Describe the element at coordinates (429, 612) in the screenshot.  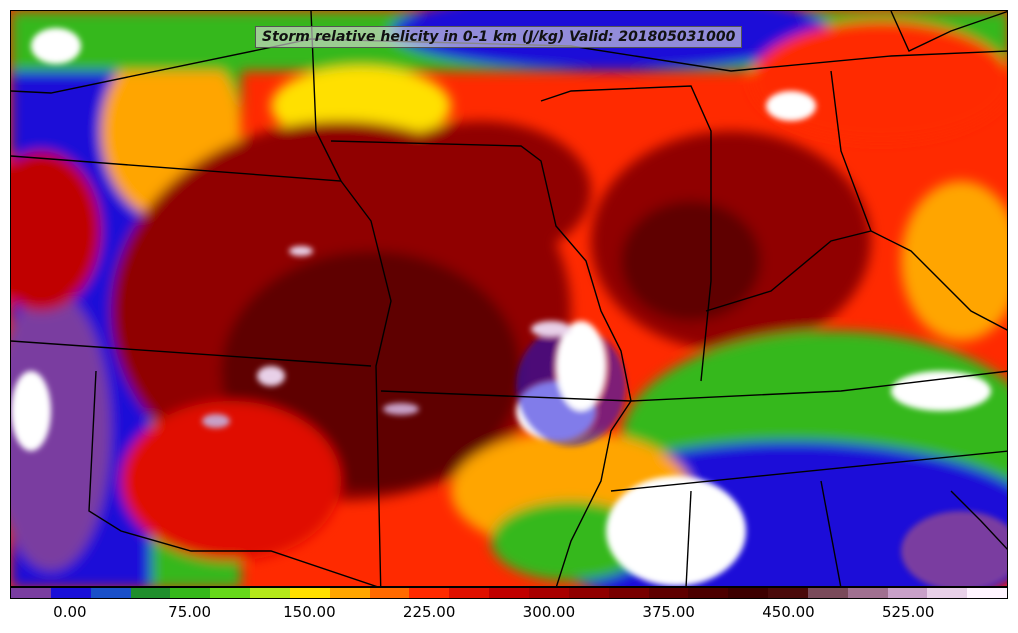
I see `colorbar-tick-label: 225.00` at that location.